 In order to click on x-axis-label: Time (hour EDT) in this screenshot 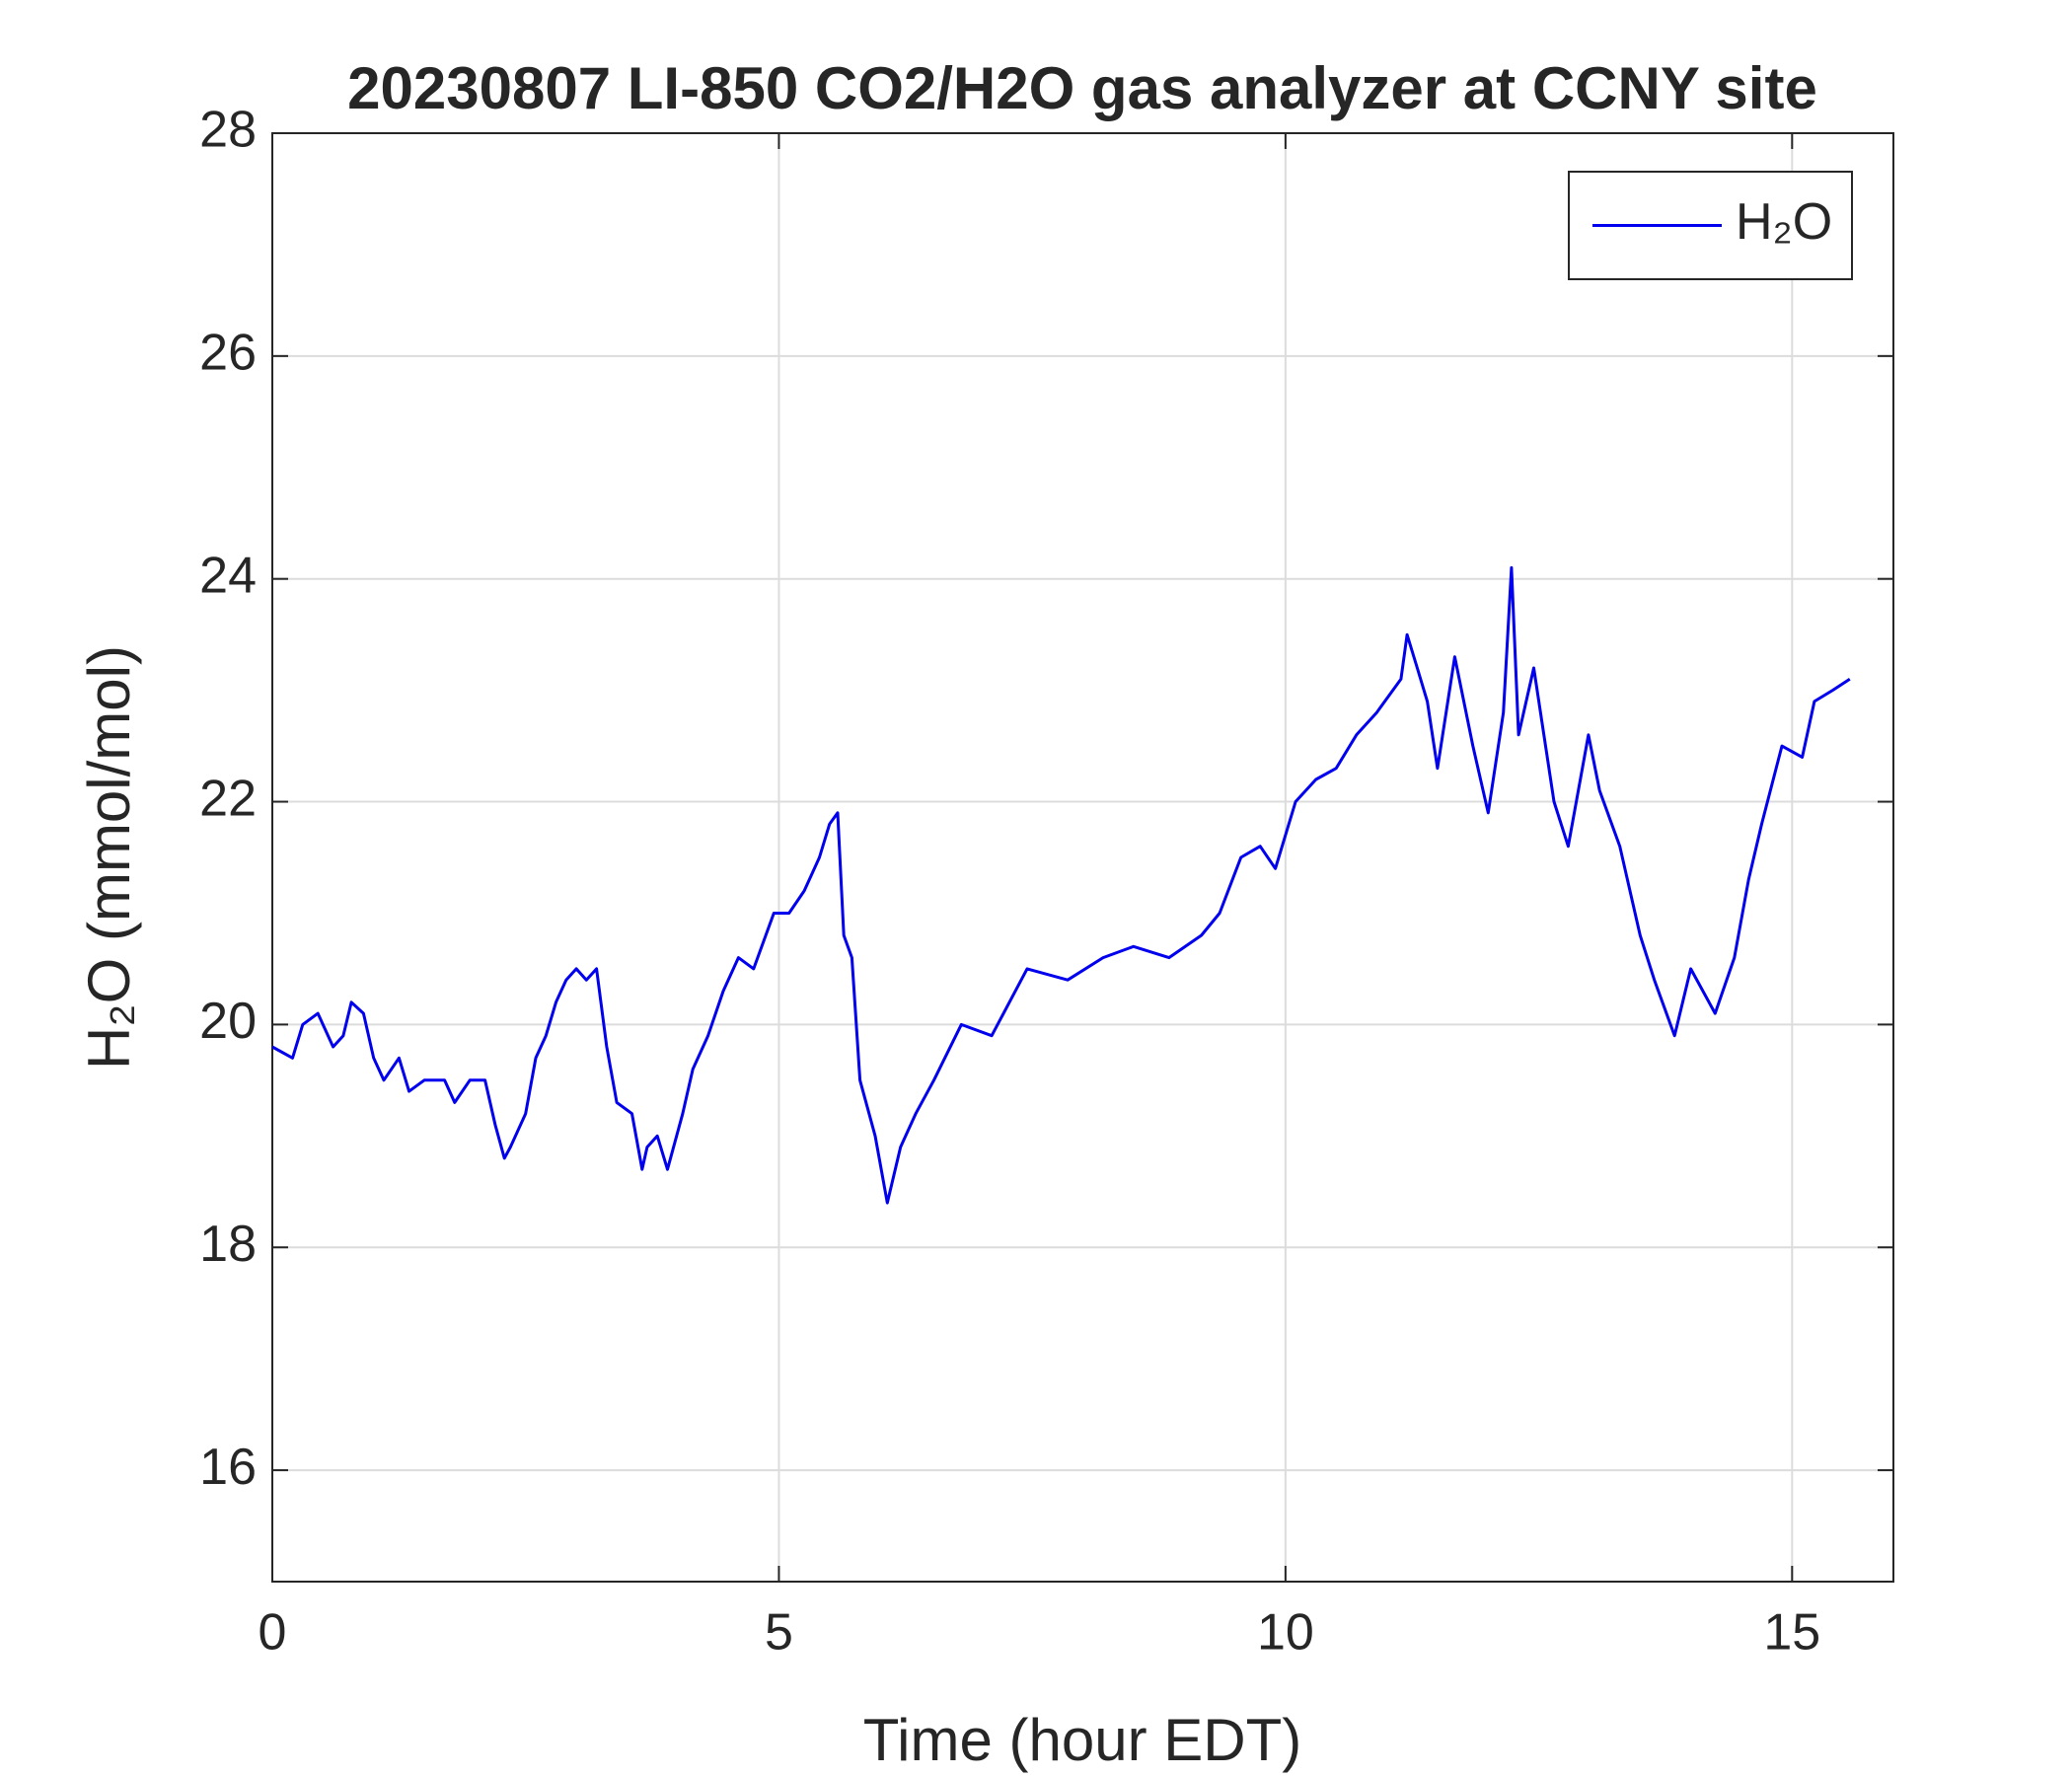, I will do `click(1083, 1740)`.